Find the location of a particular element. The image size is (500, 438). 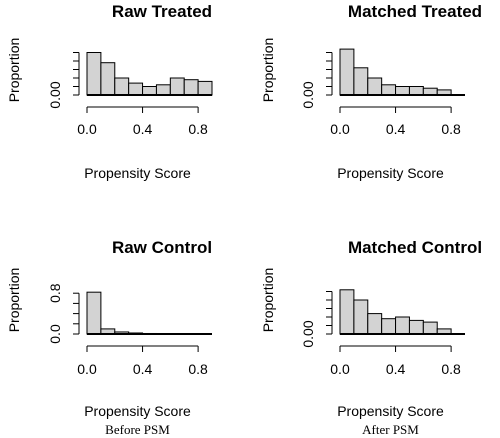

panel-title: Matched Control is located at coordinates (415, 247).